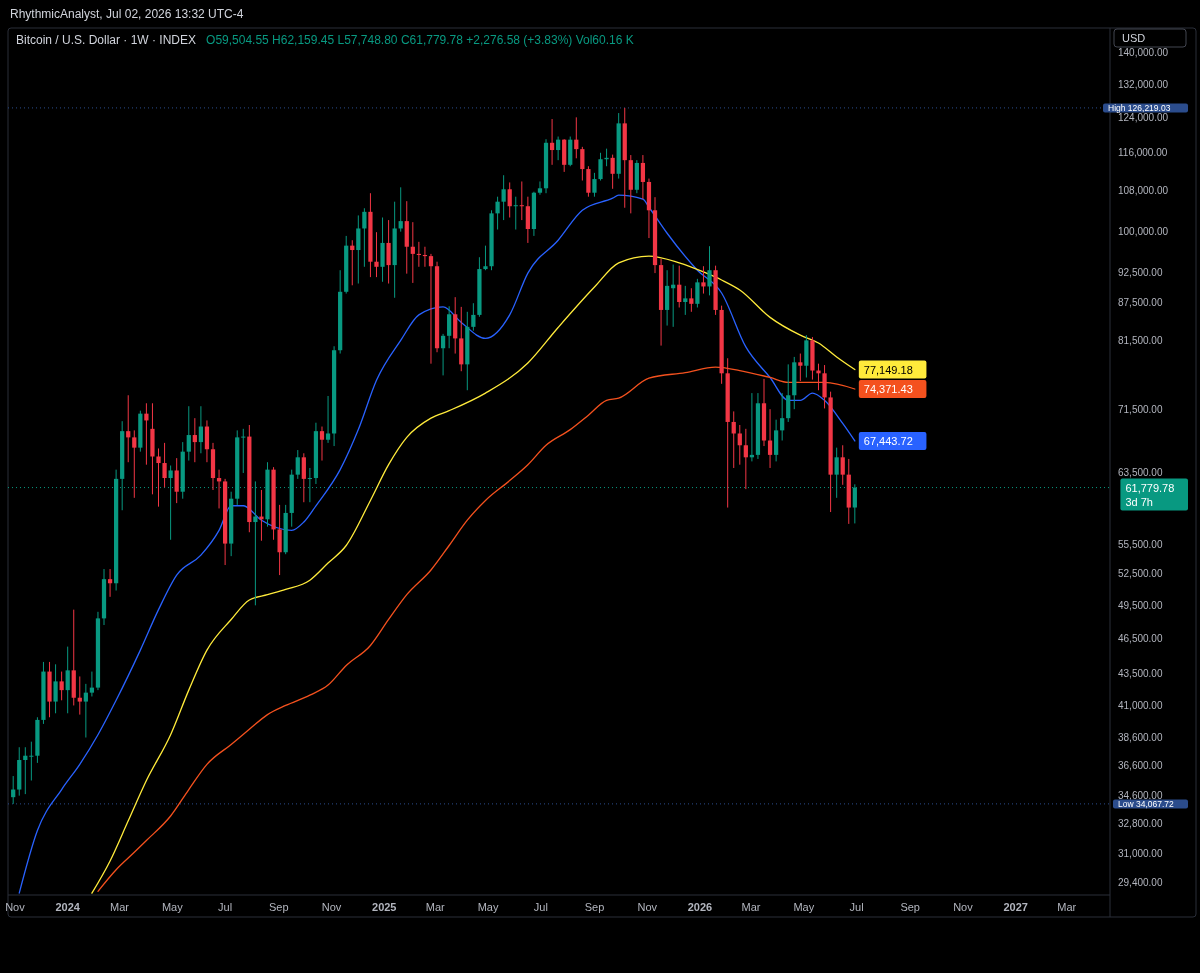  Describe the element at coordinates (1140, 410) in the screenshot. I see `y-tick-label: 71,500.00` at that location.